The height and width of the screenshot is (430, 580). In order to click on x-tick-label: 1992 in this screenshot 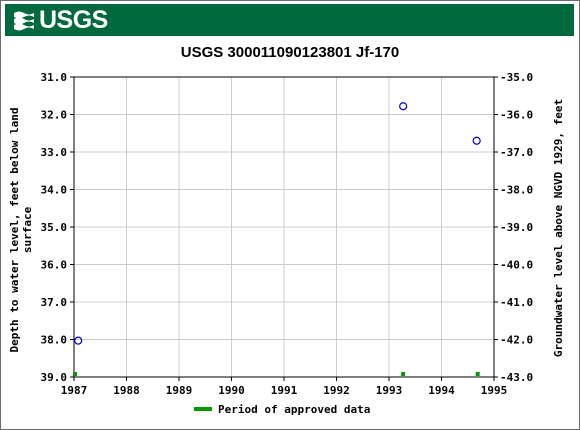, I will do `click(336, 390)`.